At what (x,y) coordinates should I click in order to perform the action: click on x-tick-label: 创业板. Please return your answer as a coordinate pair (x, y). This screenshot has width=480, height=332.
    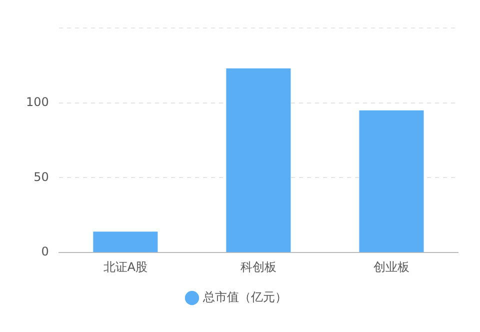
    Looking at the image, I should click on (391, 267).